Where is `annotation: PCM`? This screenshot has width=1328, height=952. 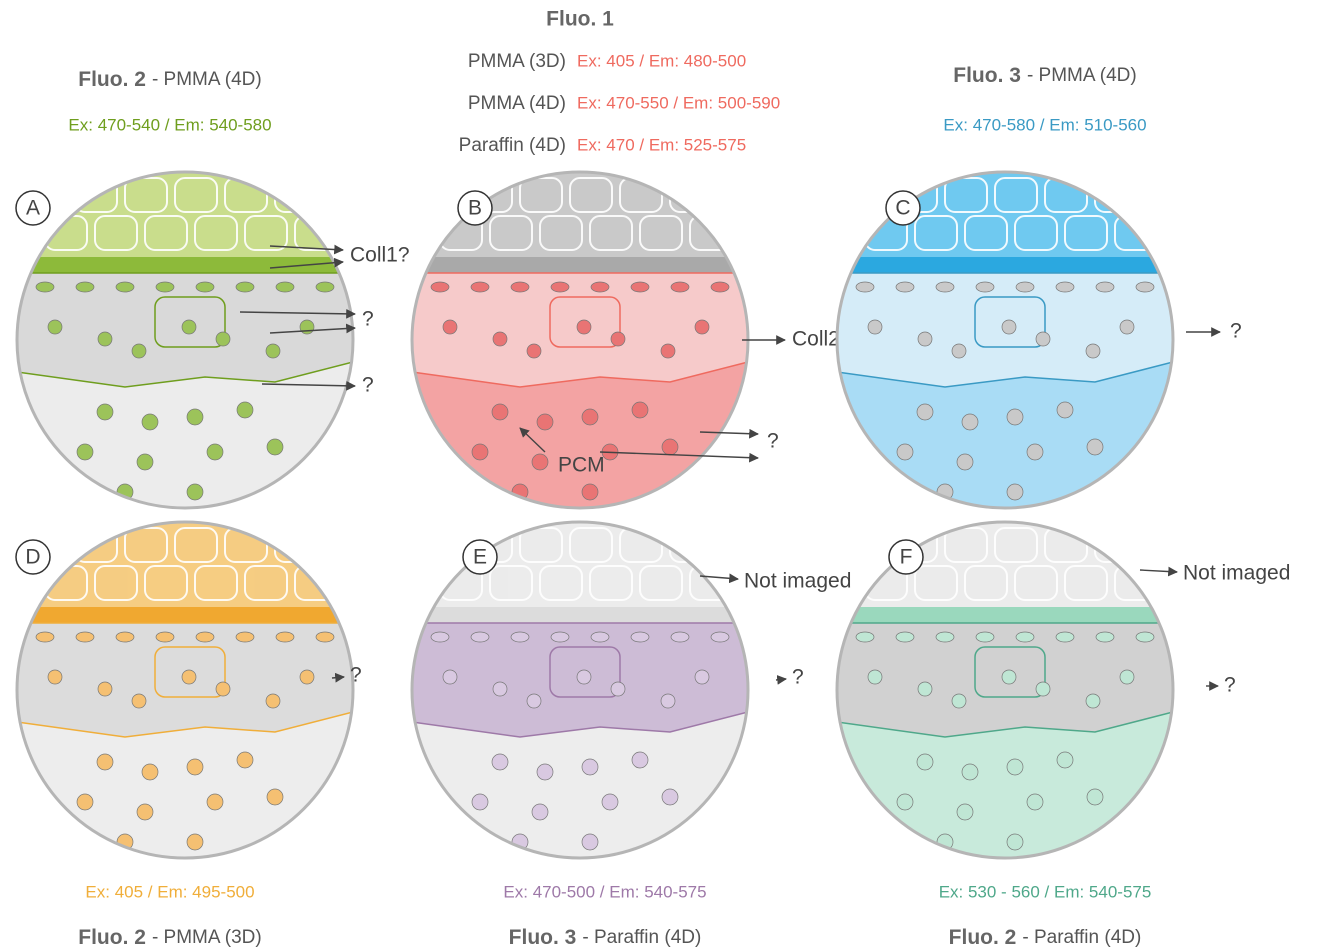 annotation: PCM is located at coordinates (581, 465).